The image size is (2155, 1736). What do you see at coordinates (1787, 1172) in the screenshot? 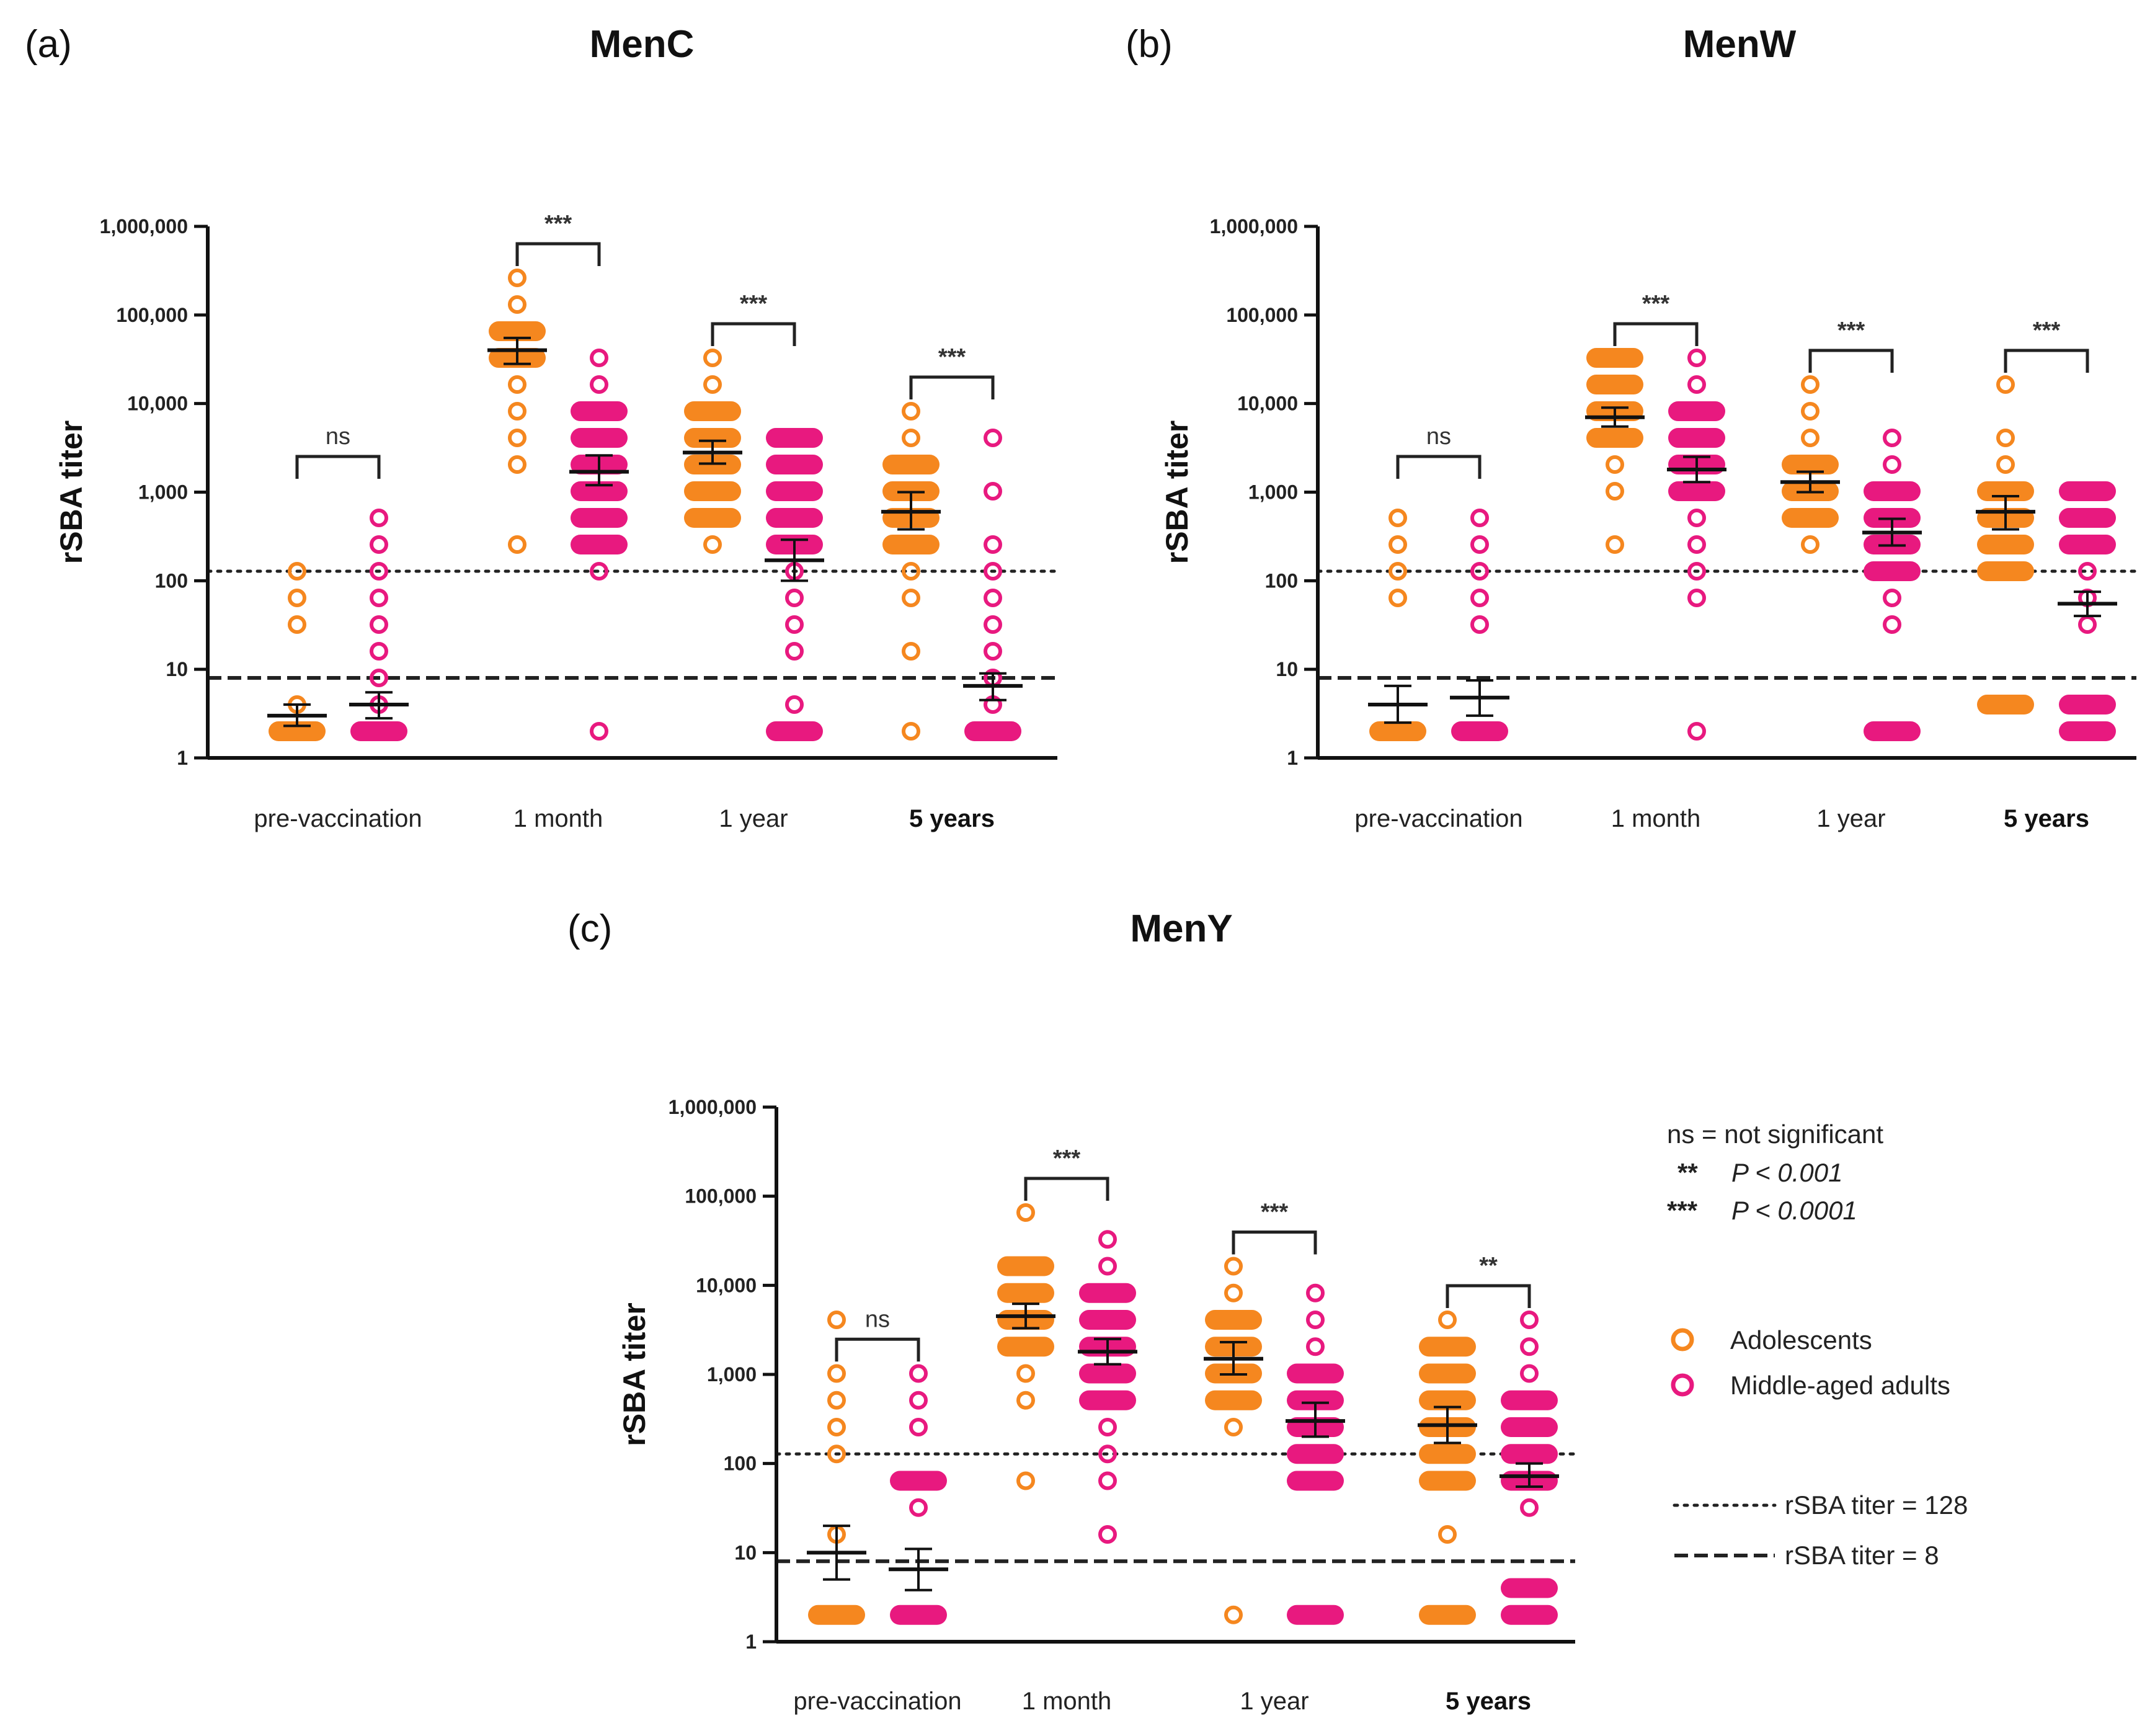
I see `legend-double-star-text: P < 0.001` at bounding box center [1787, 1172].